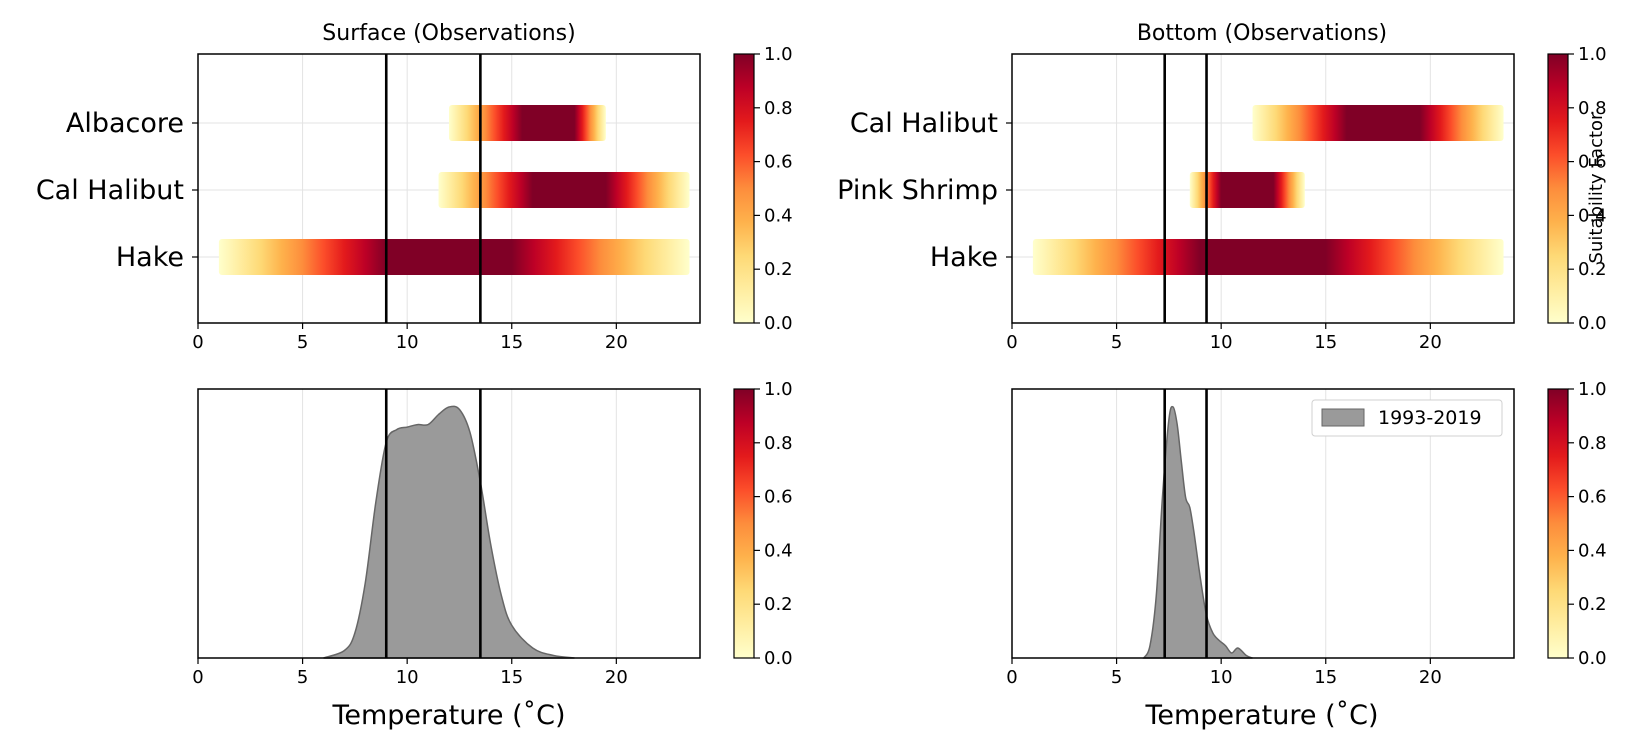  What do you see at coordinates (917, 190) in the screenshot?
I see `y-tick-label: Pink Shrimp` at bounding box center [917, 190].